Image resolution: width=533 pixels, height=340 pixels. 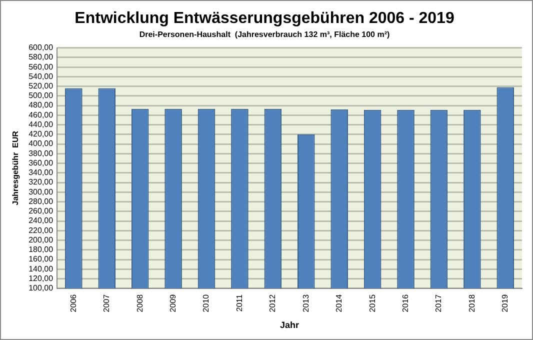 What do you see at coordinates (73, 303) in the screenshot?
I see `x-tick-label: 2006` at bounding box center [73, 303].